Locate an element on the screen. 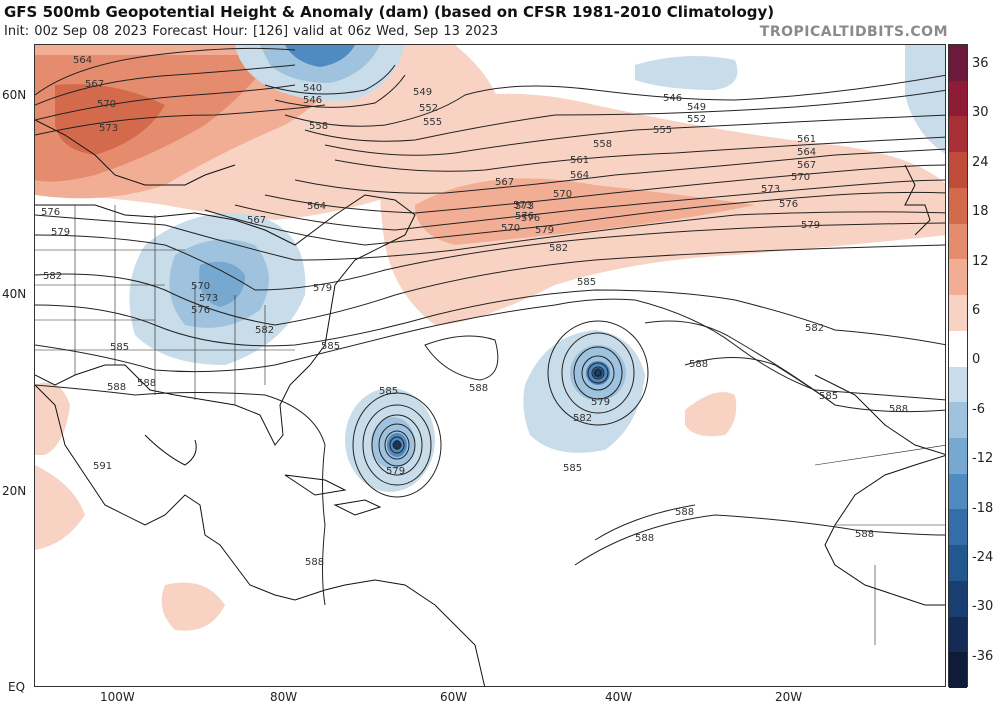 The width and height of the screenshot is (1000, 707). contour-label: 540 is located at coordinates (312, 88).